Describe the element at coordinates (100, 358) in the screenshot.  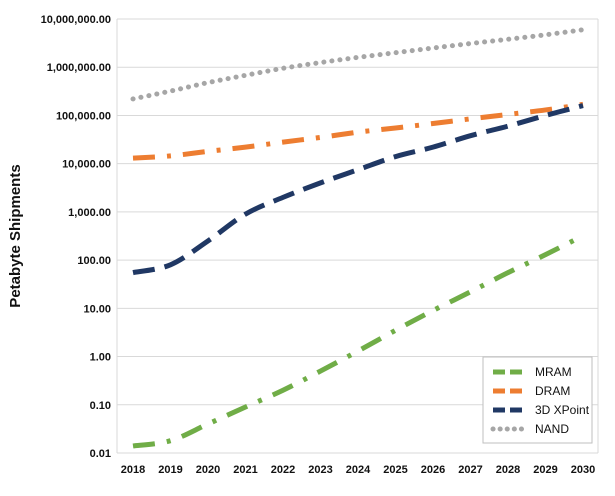
I see `y-tick-label: 1.00` at that location.